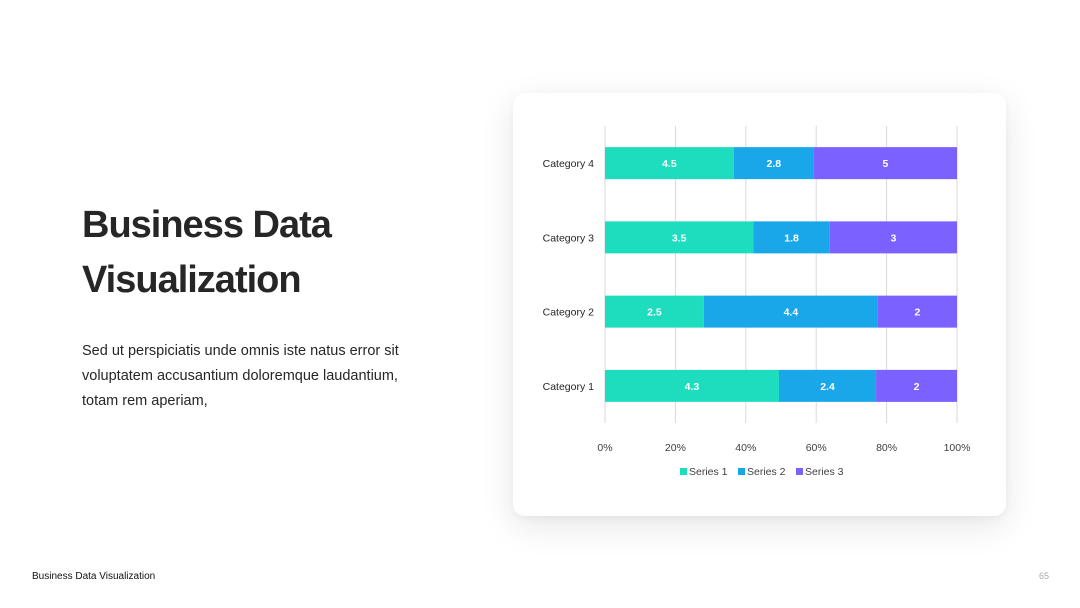 The width and height of the screenshot is (1080, 608). What do you see at coordinates (708, 472) in the screenshot?
I see `legend-label: Series 1` at bounding box center [708, 472].